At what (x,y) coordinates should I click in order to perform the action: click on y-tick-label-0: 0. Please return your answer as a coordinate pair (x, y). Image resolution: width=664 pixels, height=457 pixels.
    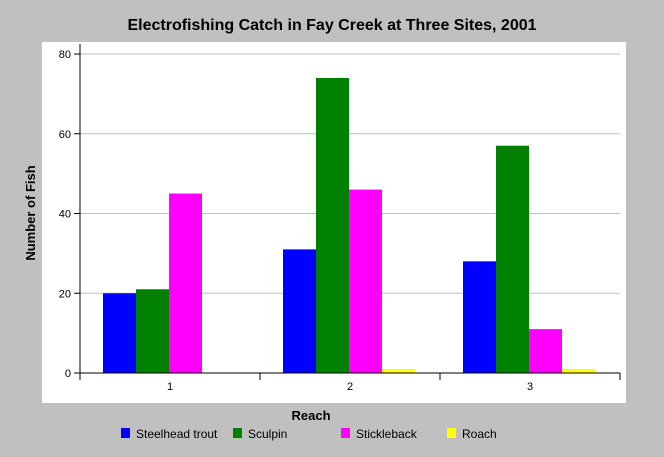
    Looking at the image, I should click on (68, 374).